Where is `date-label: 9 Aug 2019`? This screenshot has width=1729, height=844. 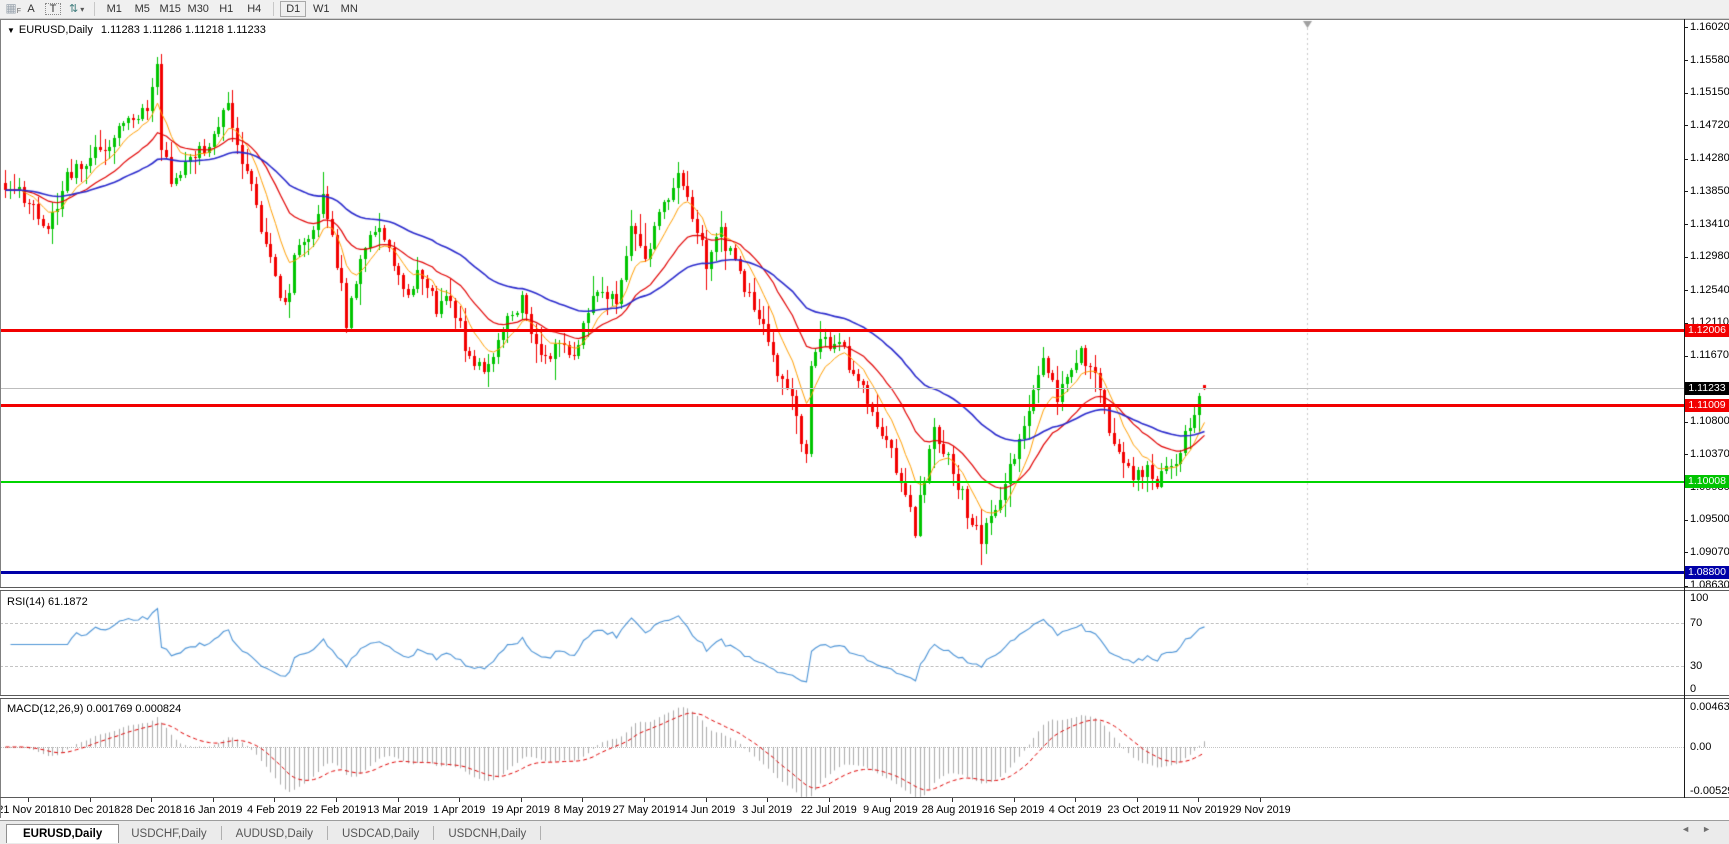 date-label: 9 Aug 2019 is located at coordinates (890, 810).